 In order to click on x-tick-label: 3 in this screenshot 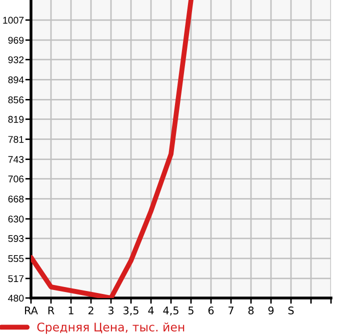, I will do `click(111, 310)`.